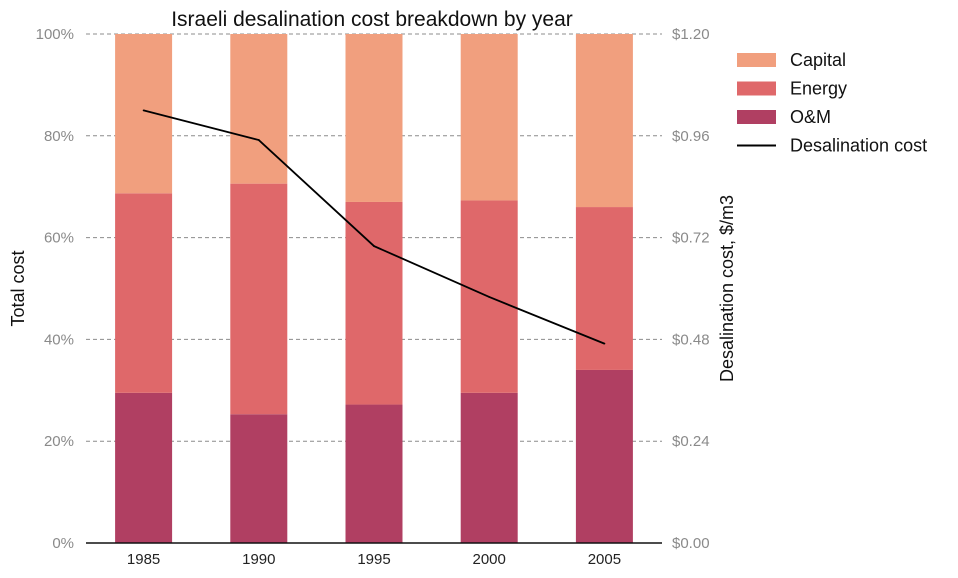 The width and height of the screenshot is (958, 578). I want to click on legend-label: Capital, so click(818, 60).